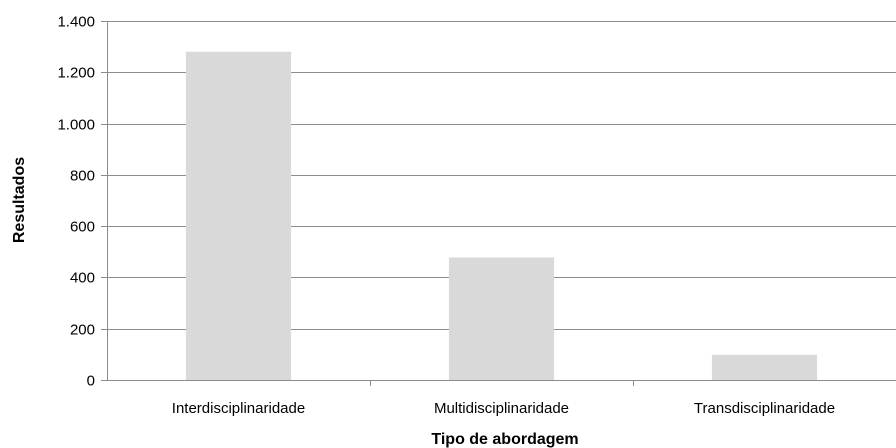 This screenshot has height=448, width=896. I want to click on y-tick-label: 1.000, so click(76, 125).